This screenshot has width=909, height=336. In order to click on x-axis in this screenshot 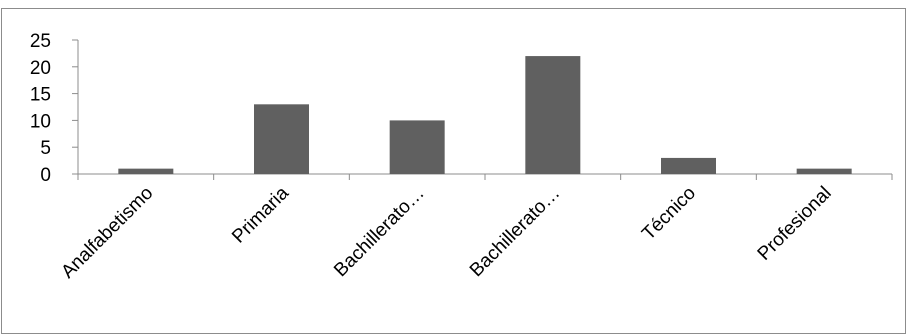, I will do `click(485, 176)`.